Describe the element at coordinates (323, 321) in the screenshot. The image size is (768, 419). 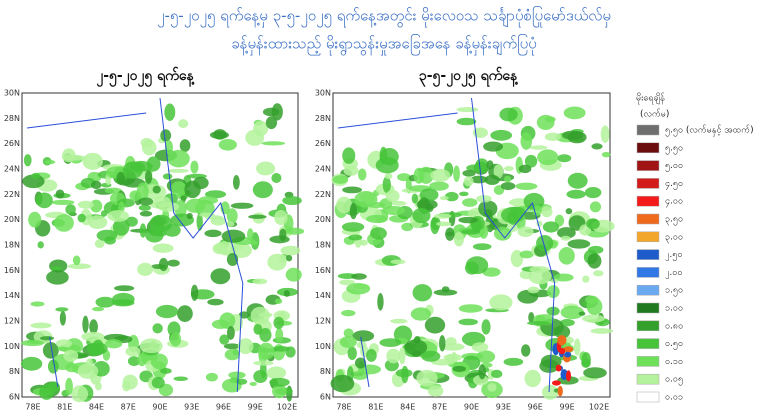
I see `y-tick-label: 12N` at that location.